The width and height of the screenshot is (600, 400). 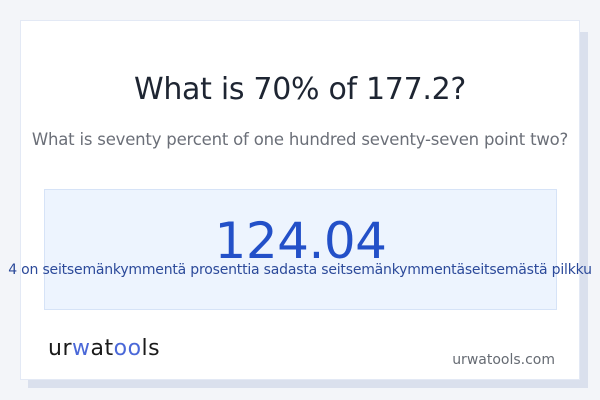 I want to click on logo-part: w, so click(x=81, y=348).